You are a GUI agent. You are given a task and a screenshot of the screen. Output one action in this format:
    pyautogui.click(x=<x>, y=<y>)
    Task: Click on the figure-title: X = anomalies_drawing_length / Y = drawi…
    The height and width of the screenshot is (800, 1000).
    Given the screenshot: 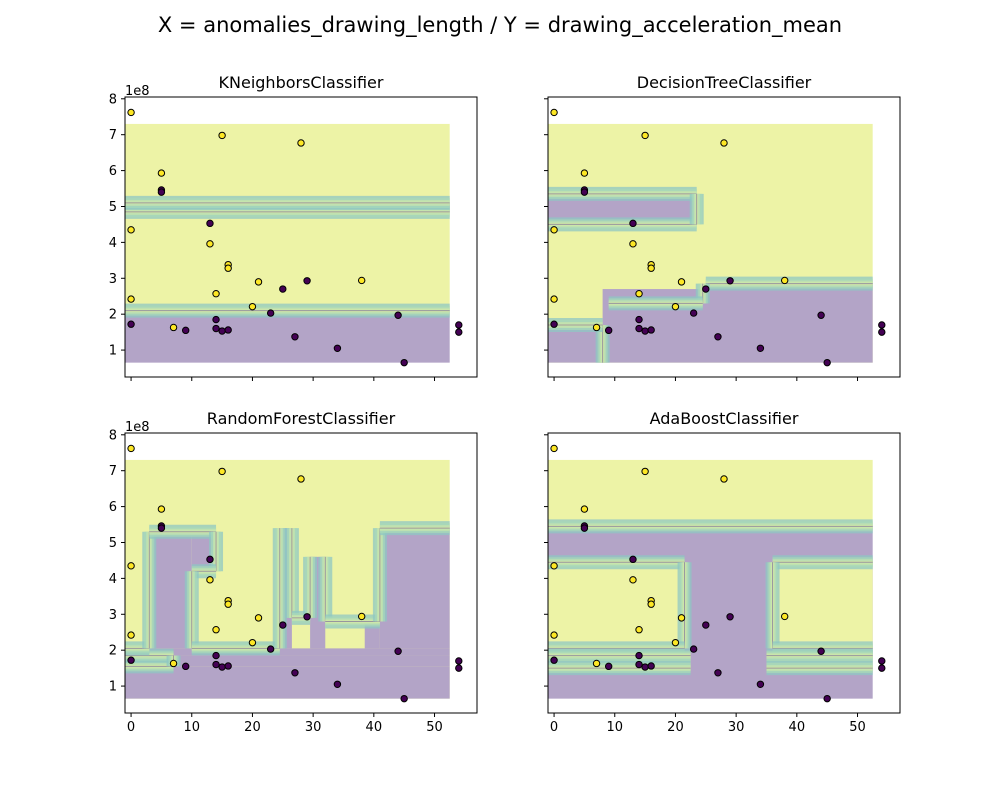 What is the action you would take?
    pyautogui.click(x=500, y=25)
    